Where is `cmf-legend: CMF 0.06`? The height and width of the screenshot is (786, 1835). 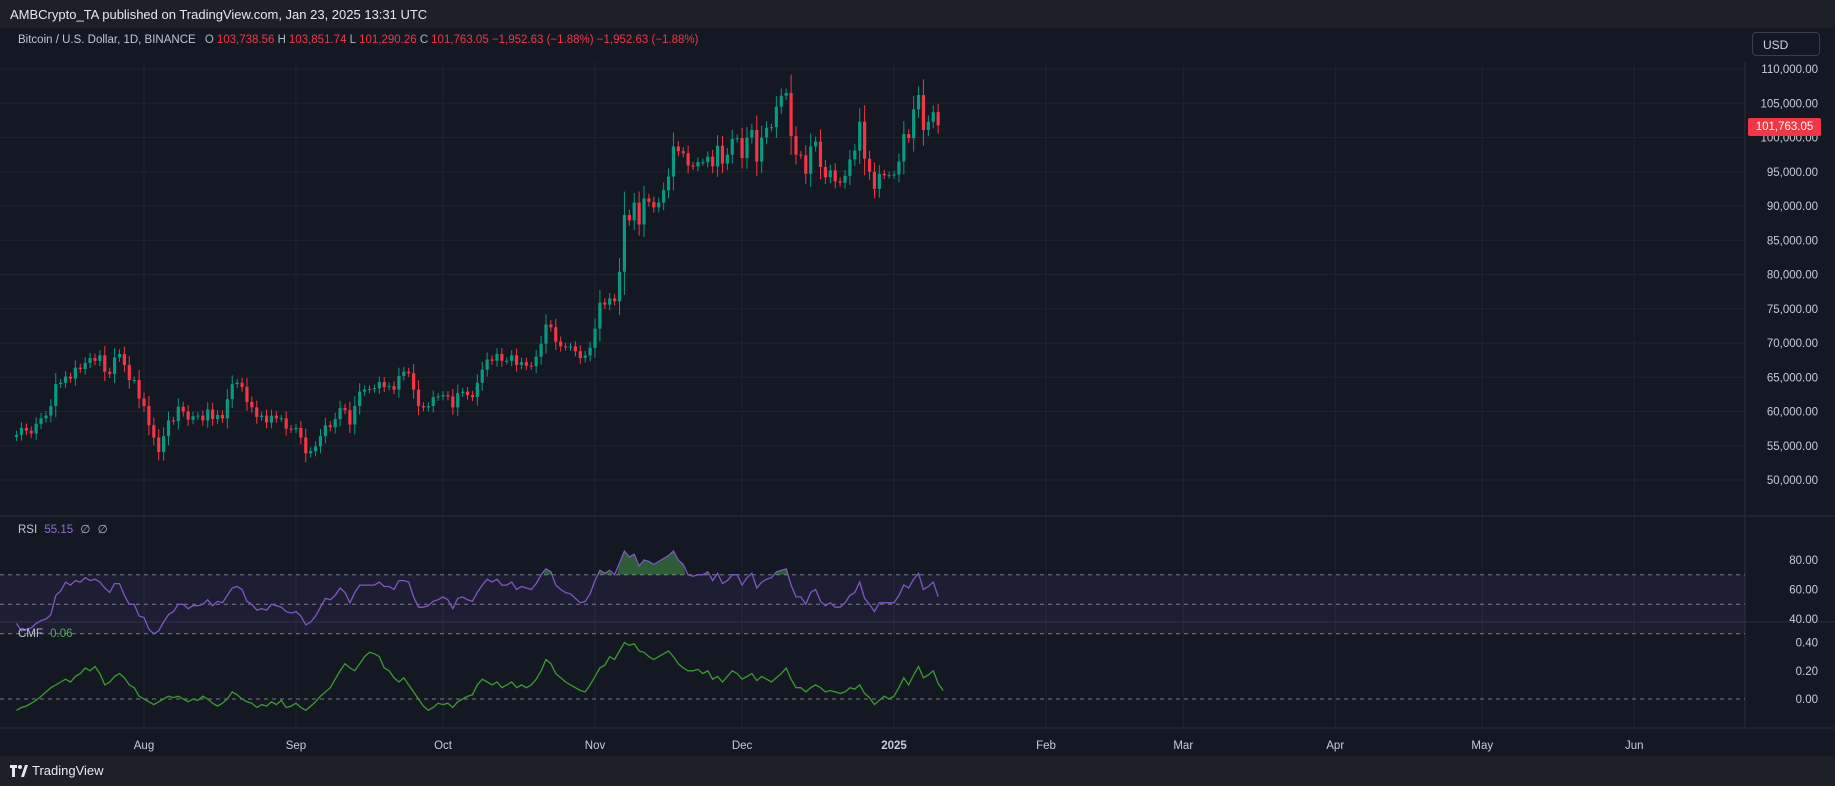 cmf-legend: CMF 0.06 is located at coordinates (45, 634).